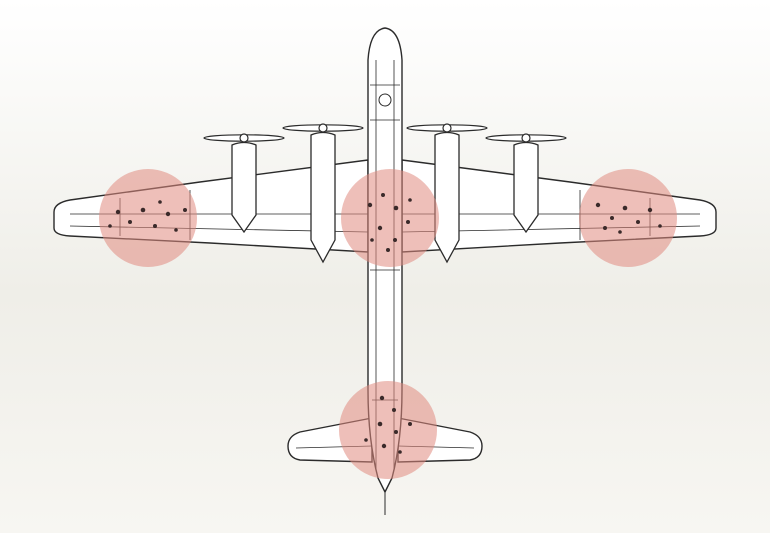 This screenshot has height=533, width=770. What do you see at coordinates (385, 133) in the screenshot?
I see `propellers` at bounding box center [385, 133].